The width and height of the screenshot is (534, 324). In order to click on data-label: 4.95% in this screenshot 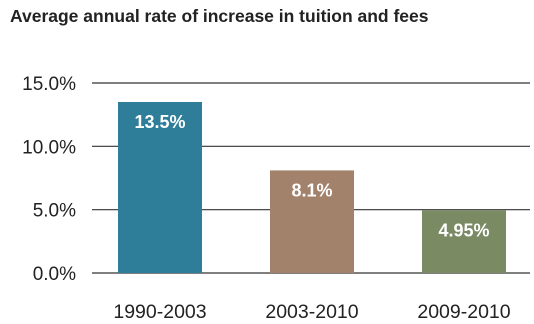, I will do `click(463, 230)`.